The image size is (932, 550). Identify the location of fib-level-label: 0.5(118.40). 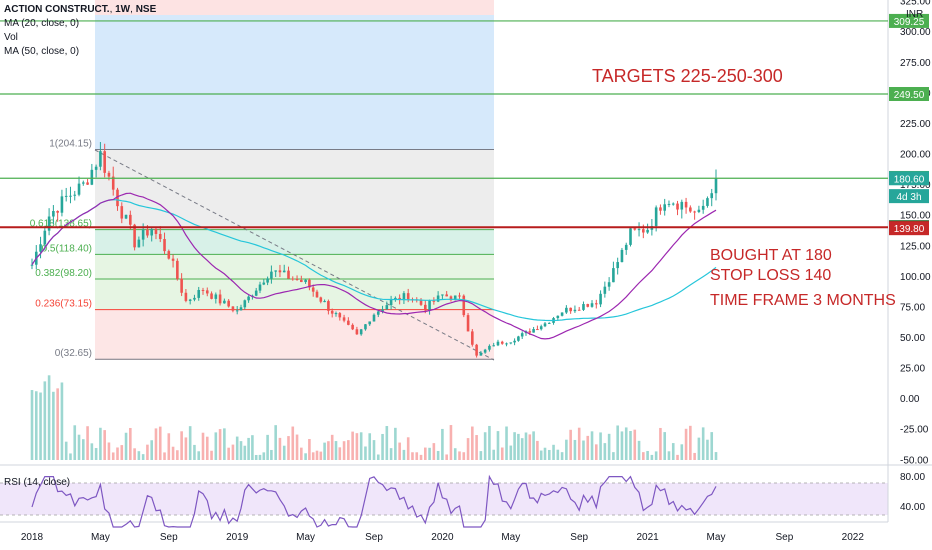
(67, 248).